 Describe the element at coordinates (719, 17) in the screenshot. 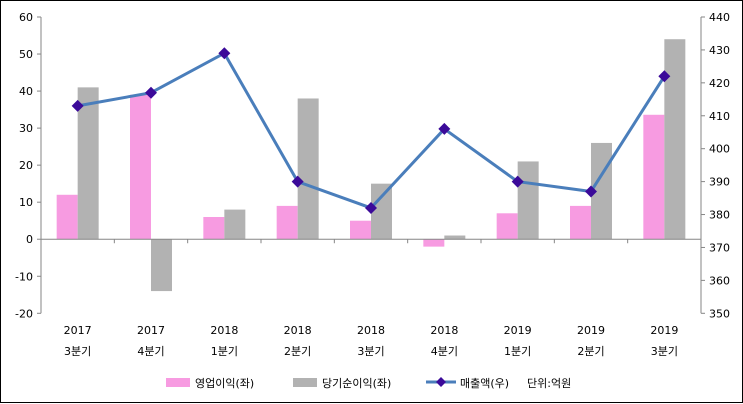

I see `right-tick-label: 440` at that location.